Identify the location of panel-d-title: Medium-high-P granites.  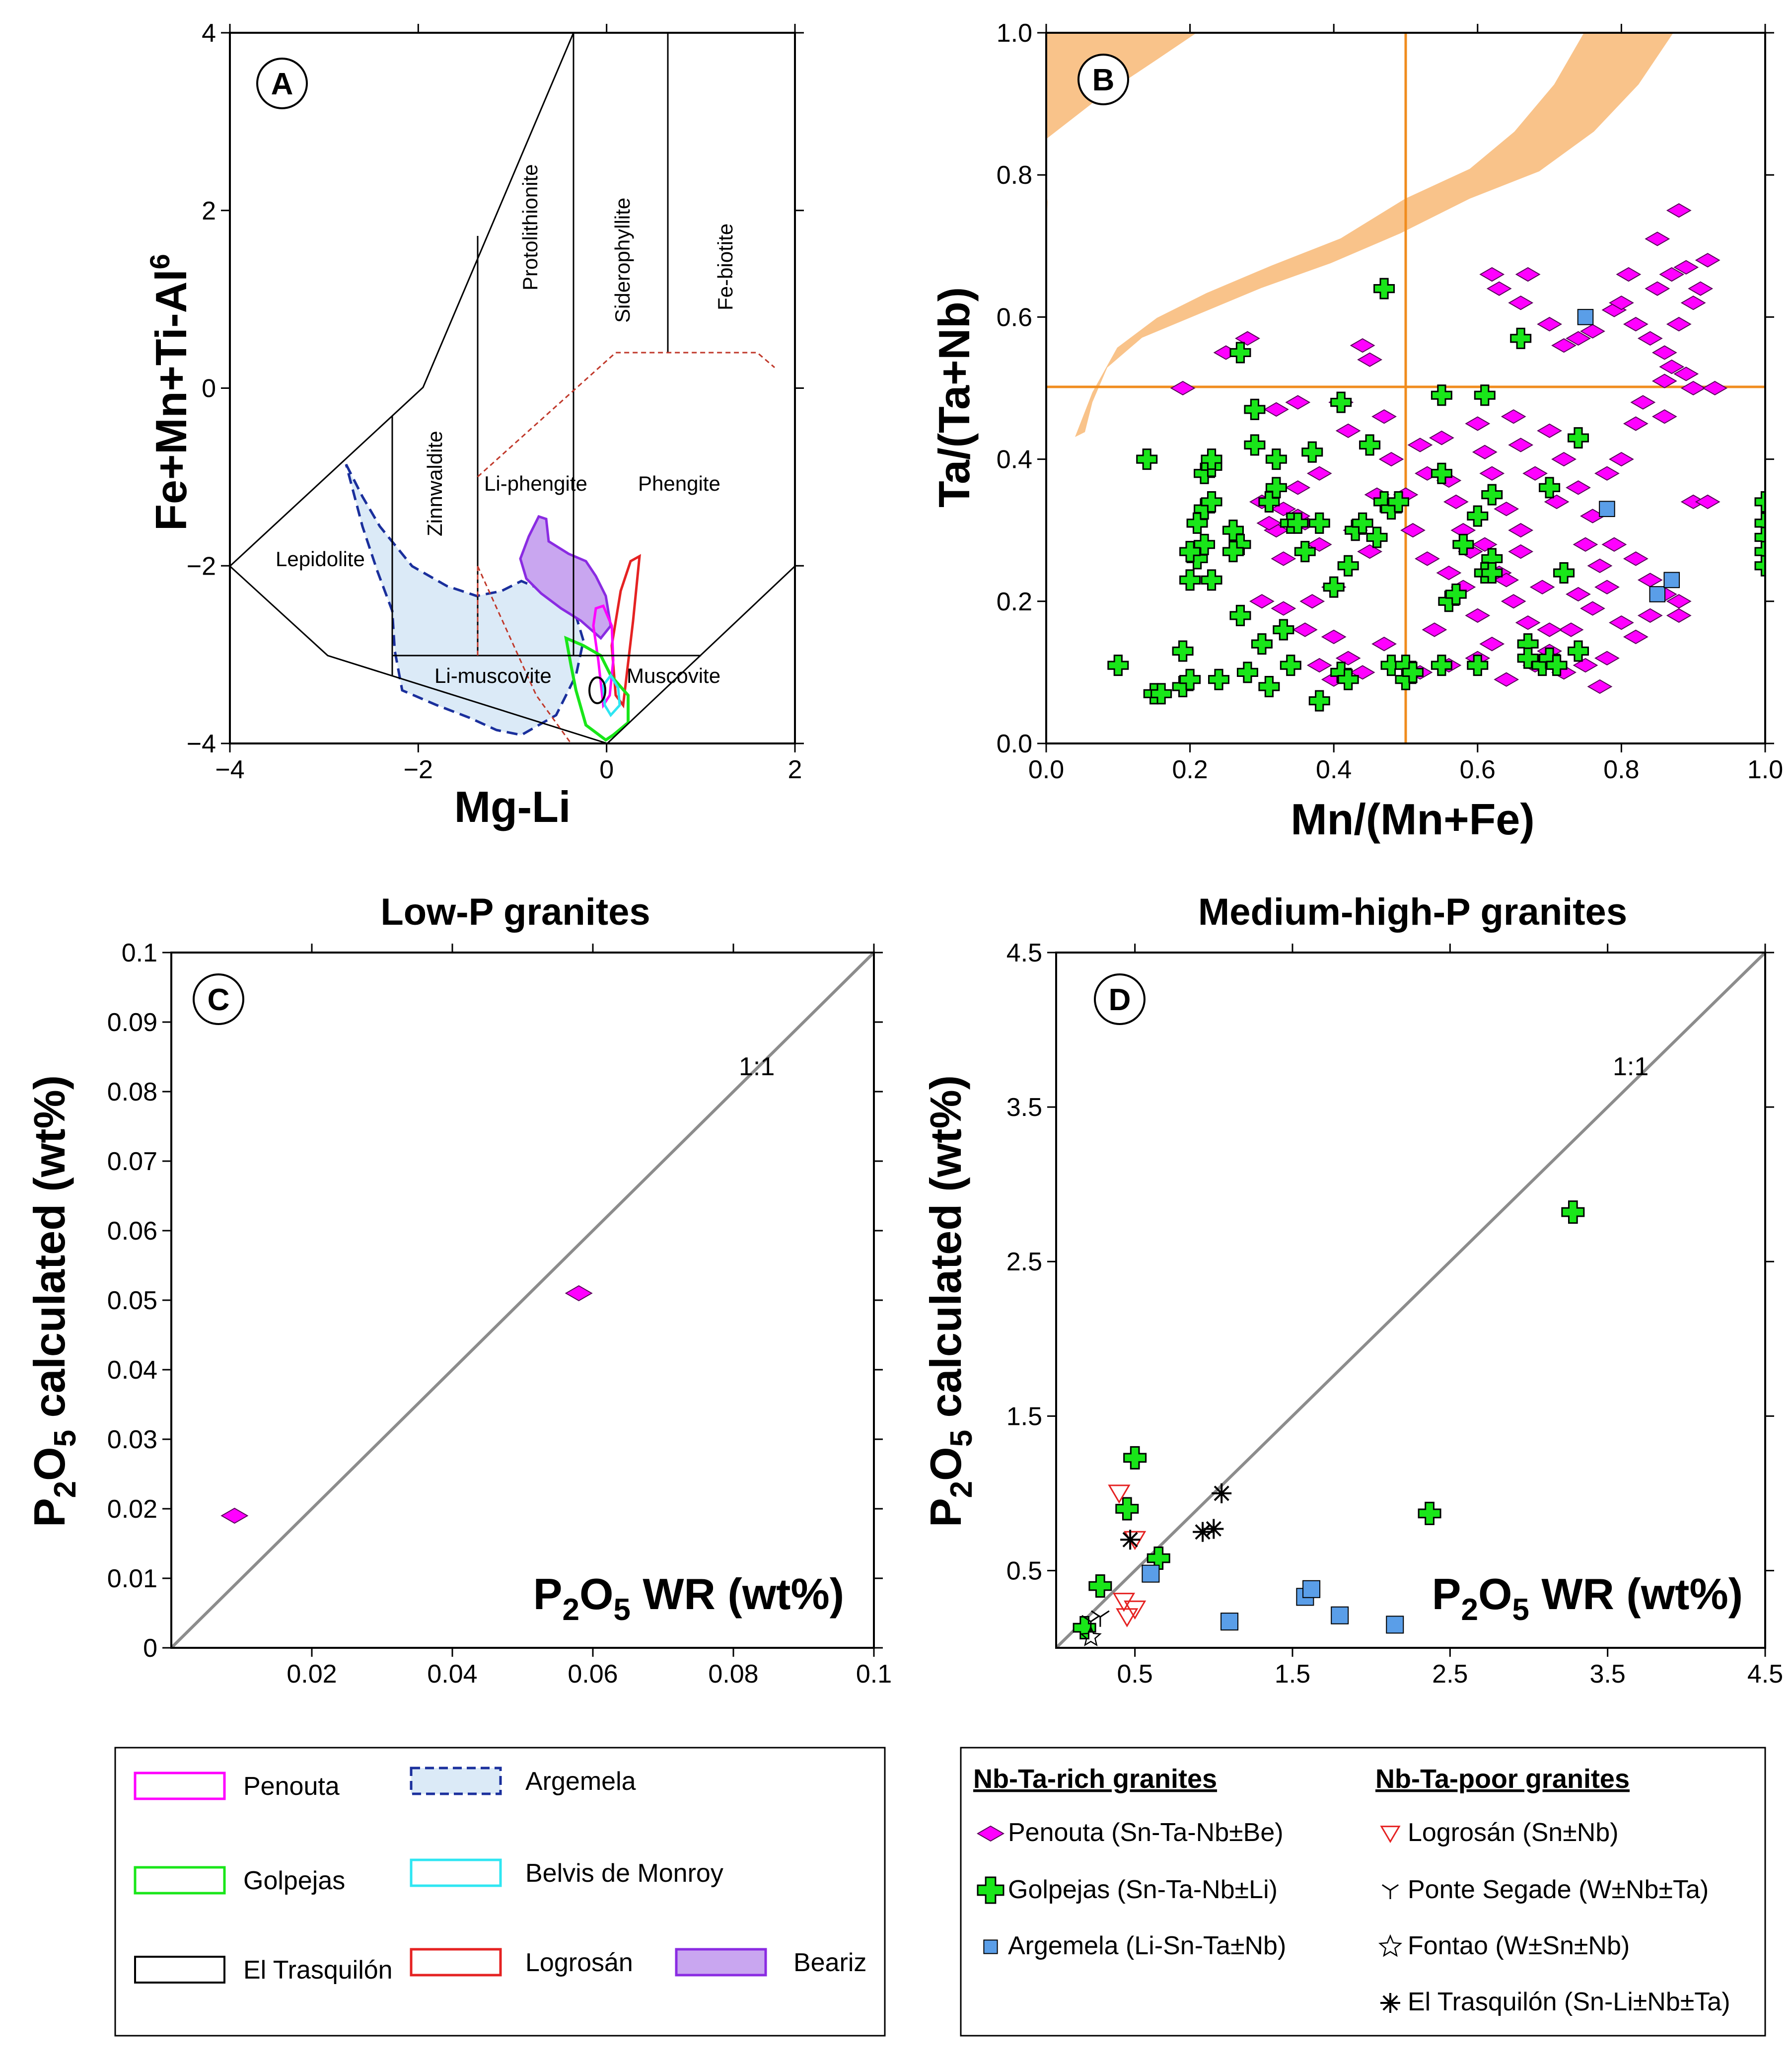
(1412, 912).